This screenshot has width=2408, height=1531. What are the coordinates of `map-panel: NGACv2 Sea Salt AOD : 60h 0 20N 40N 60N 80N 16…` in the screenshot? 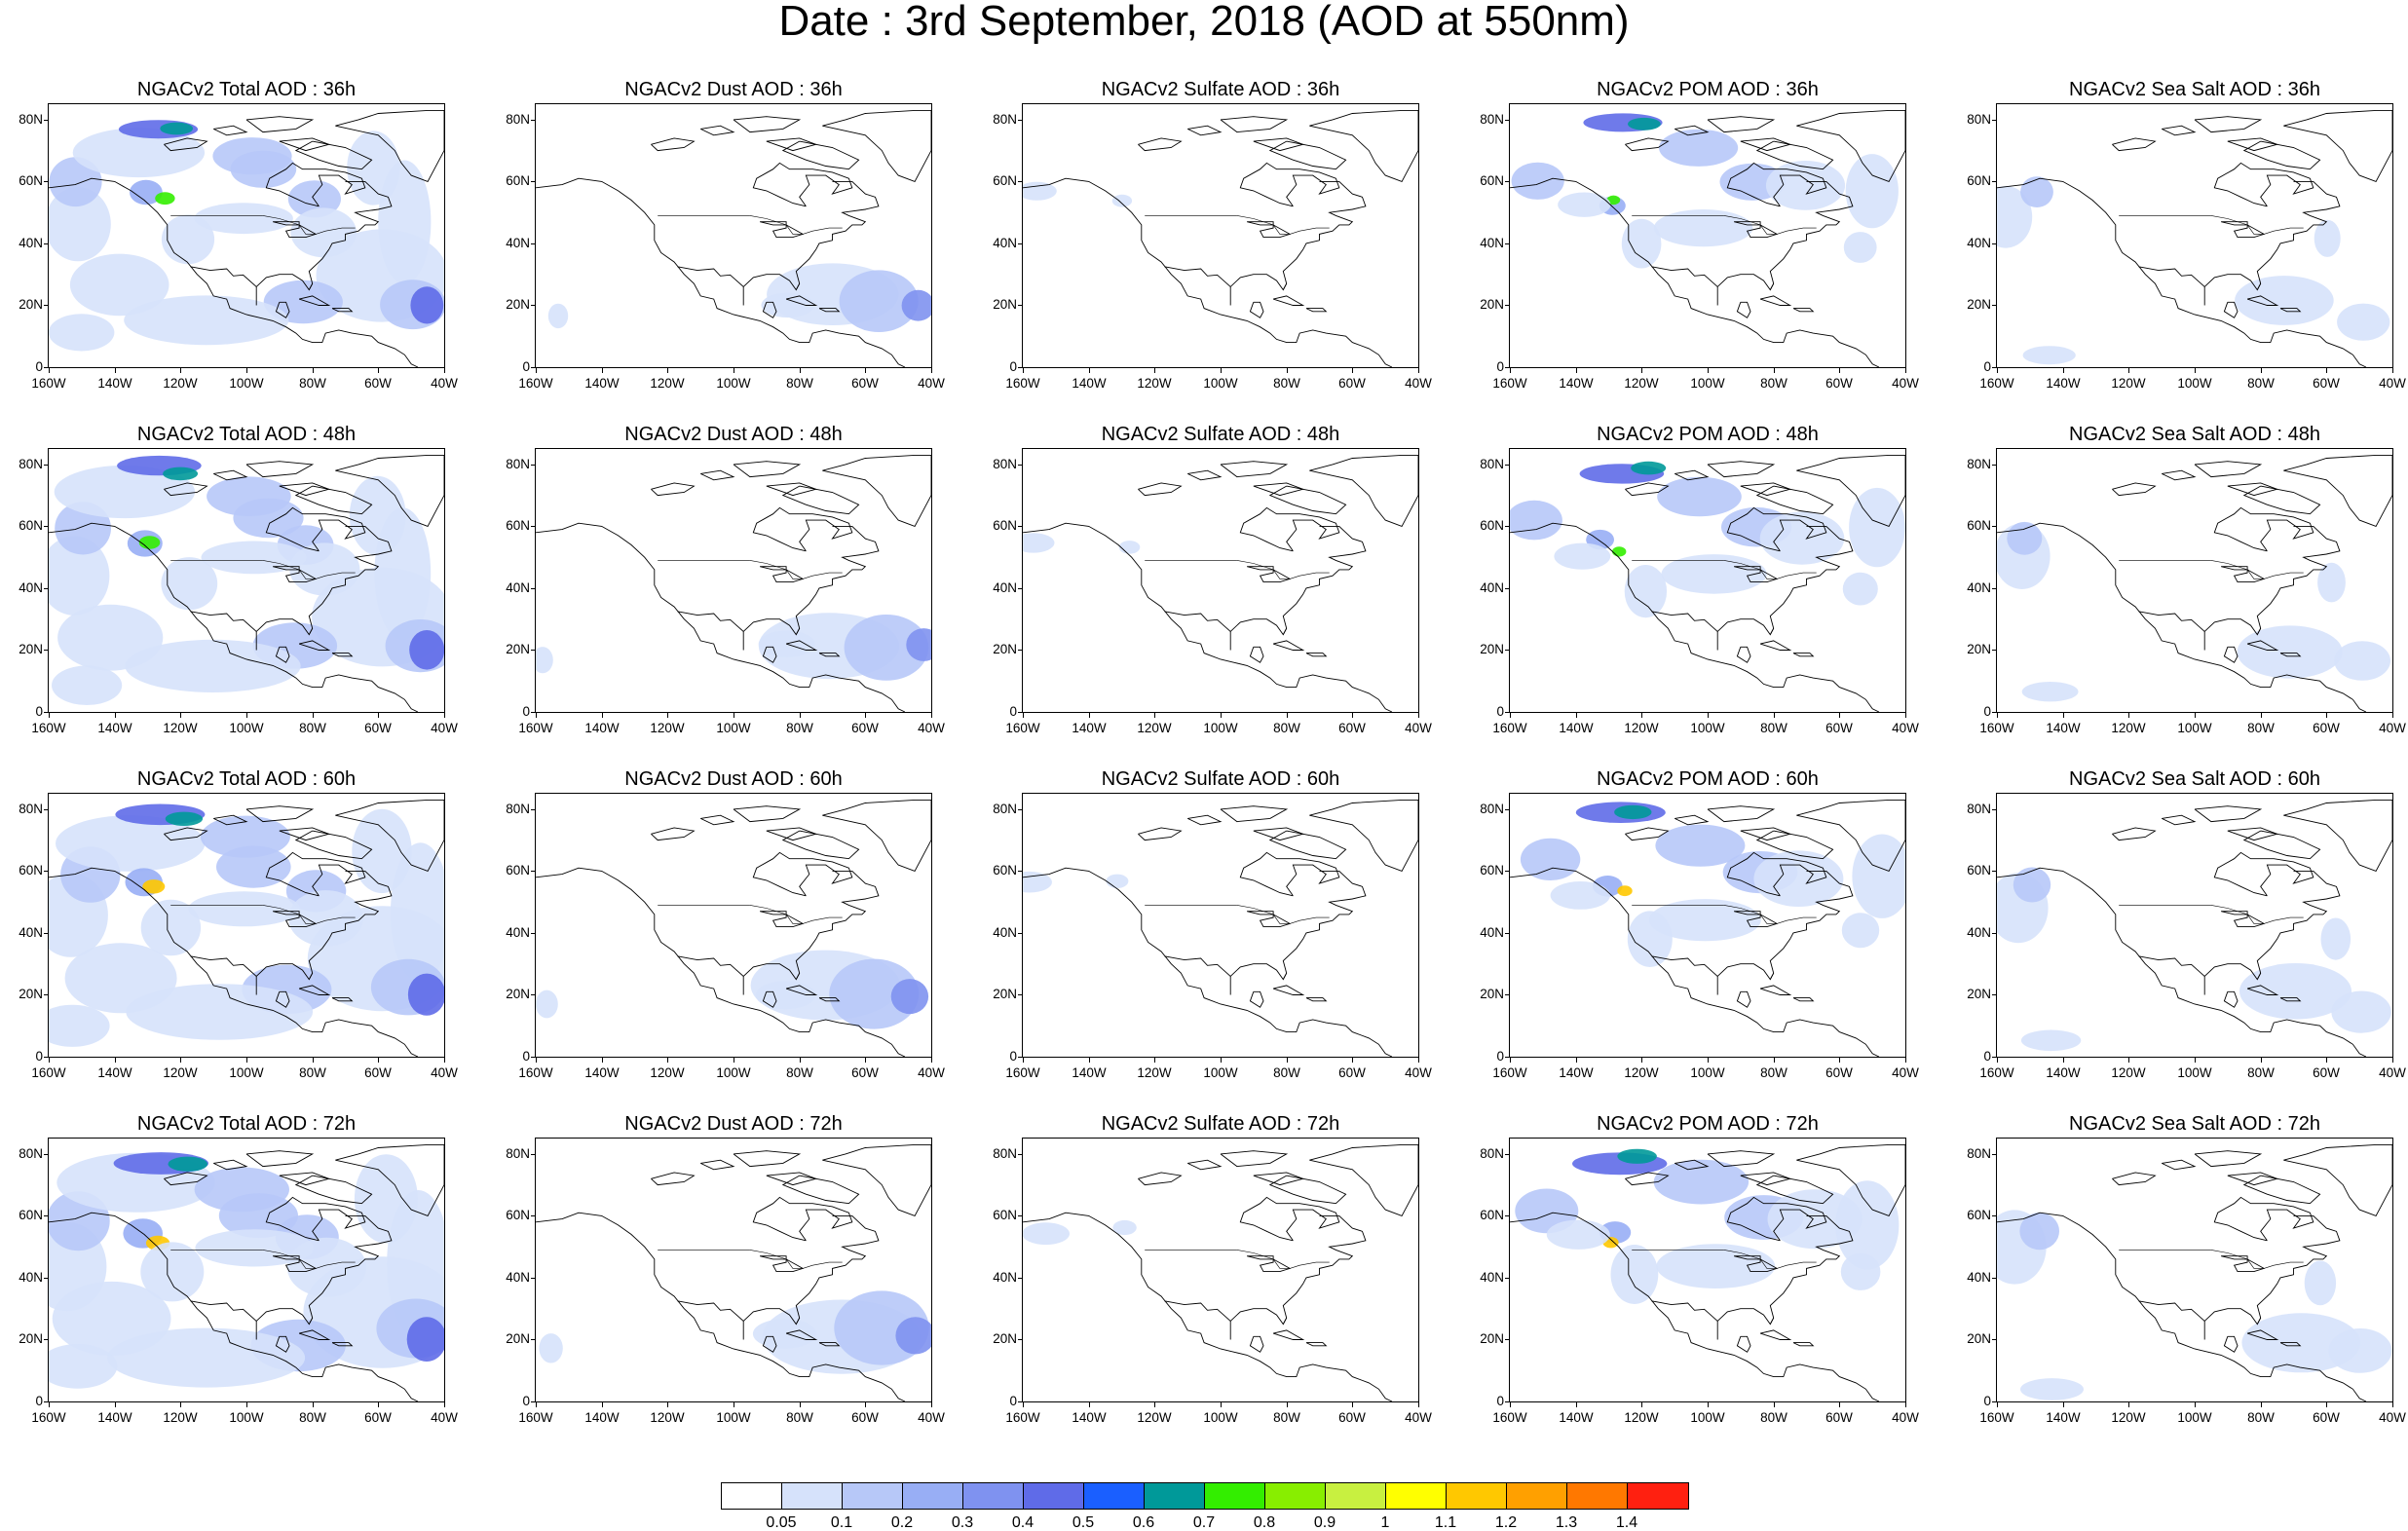 It's located at (2178, 932).